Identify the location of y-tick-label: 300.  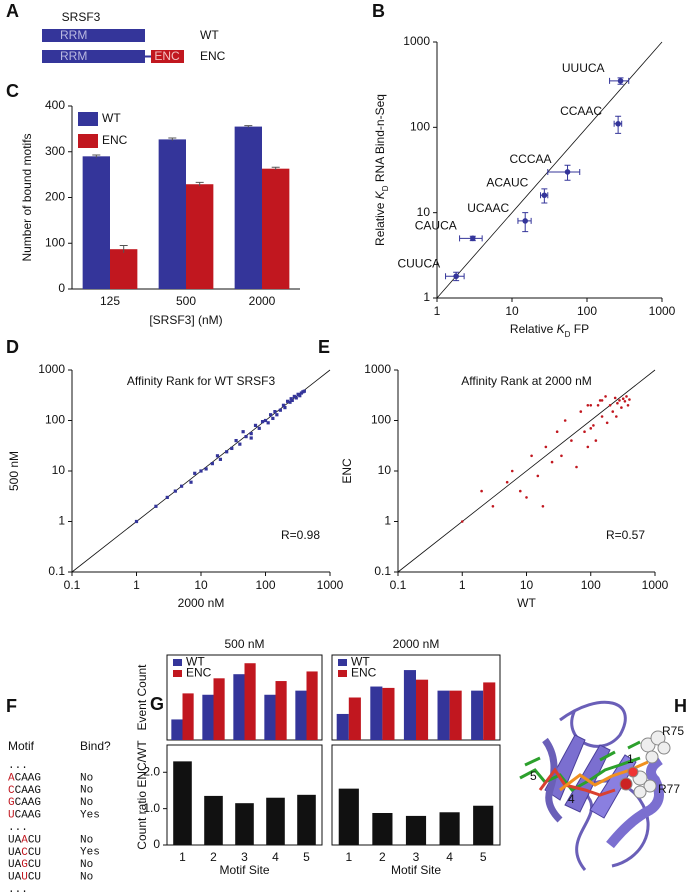
(55, 151).